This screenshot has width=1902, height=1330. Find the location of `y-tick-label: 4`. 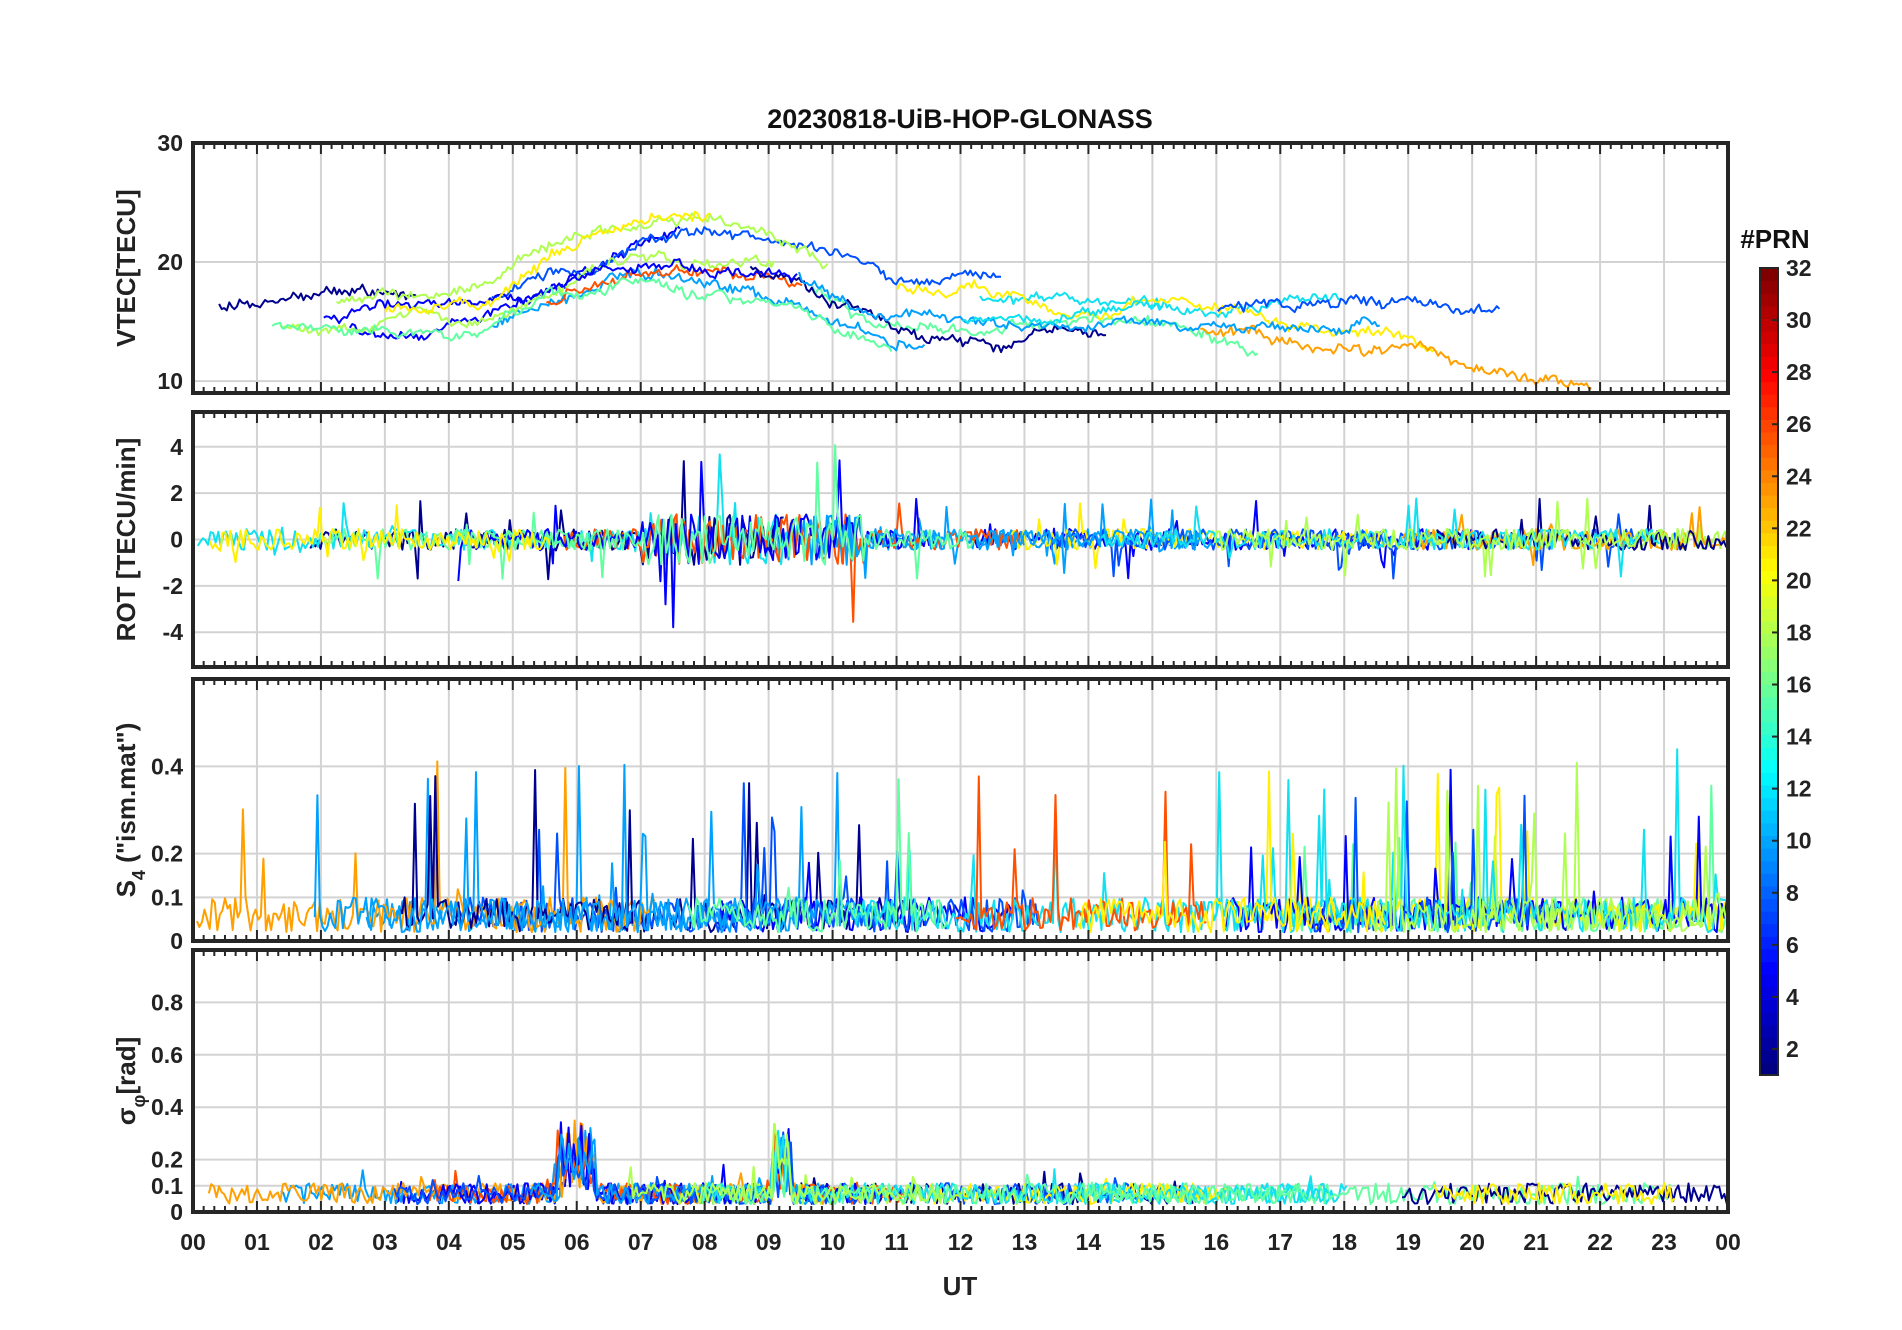

y-tick-label: 4 is located at coordinates (176, 447).